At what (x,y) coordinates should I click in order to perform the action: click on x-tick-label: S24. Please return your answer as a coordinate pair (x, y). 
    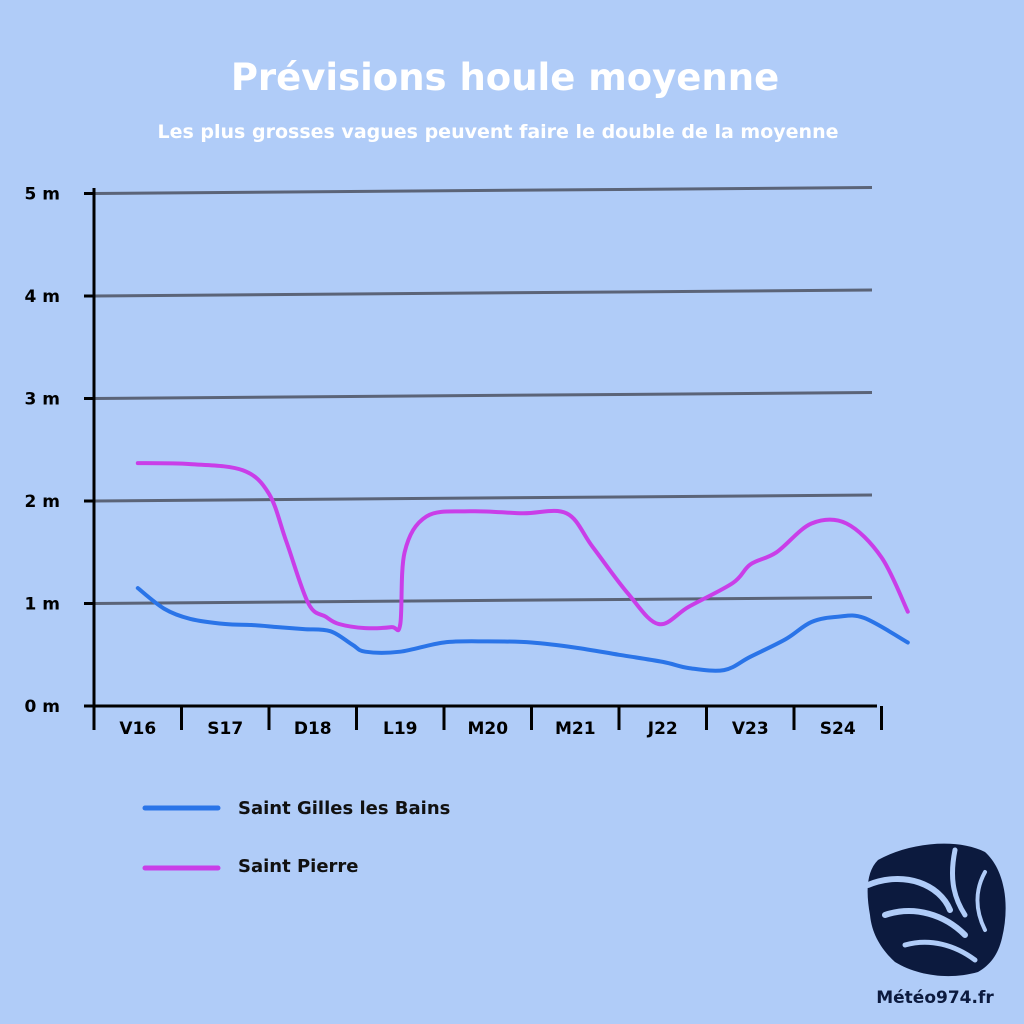
    Looking at the image, I should click on (838, 729).